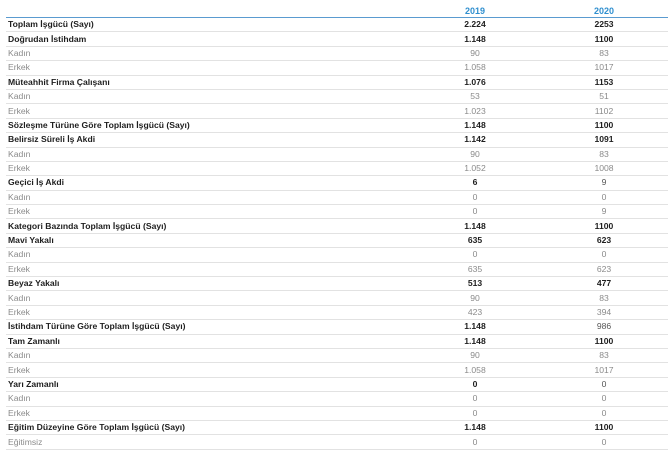 The image size is (671, 451). I want to click on table-row: Erkek 0 0, so click(337, 413).